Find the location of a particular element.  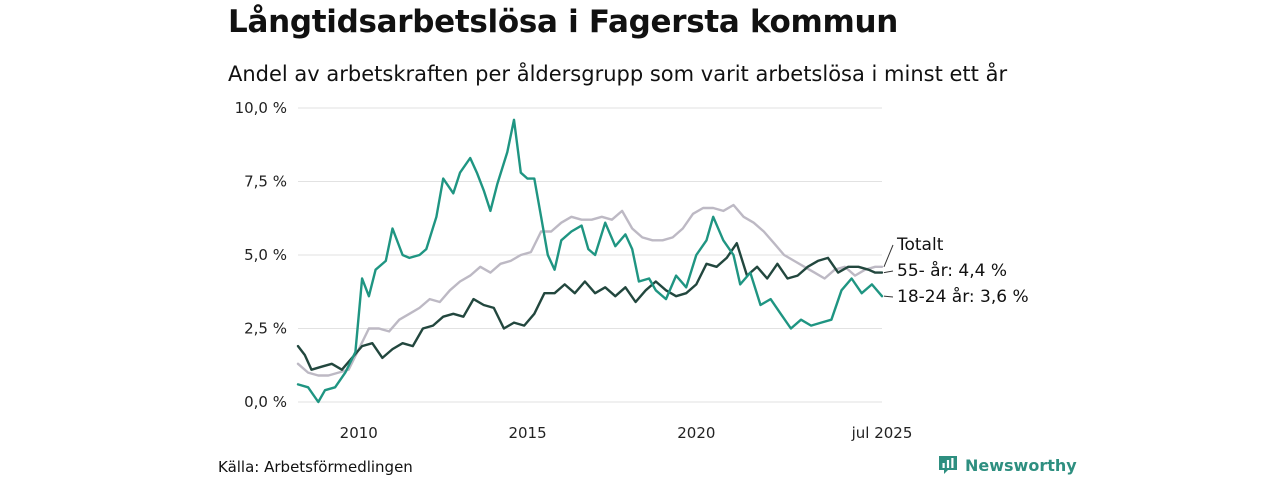

y-axis-ticks: 0,0 % 2,5 % 5,0 % 7,5 % 10,0 % is located at coordinates (261, 255).